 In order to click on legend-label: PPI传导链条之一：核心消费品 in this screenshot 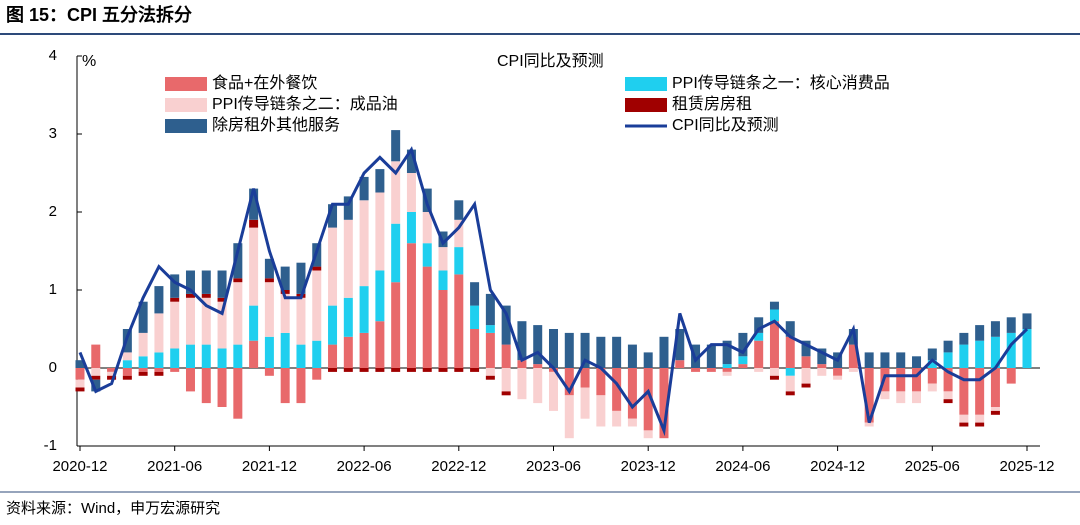, I will do `click(781, 83)`.